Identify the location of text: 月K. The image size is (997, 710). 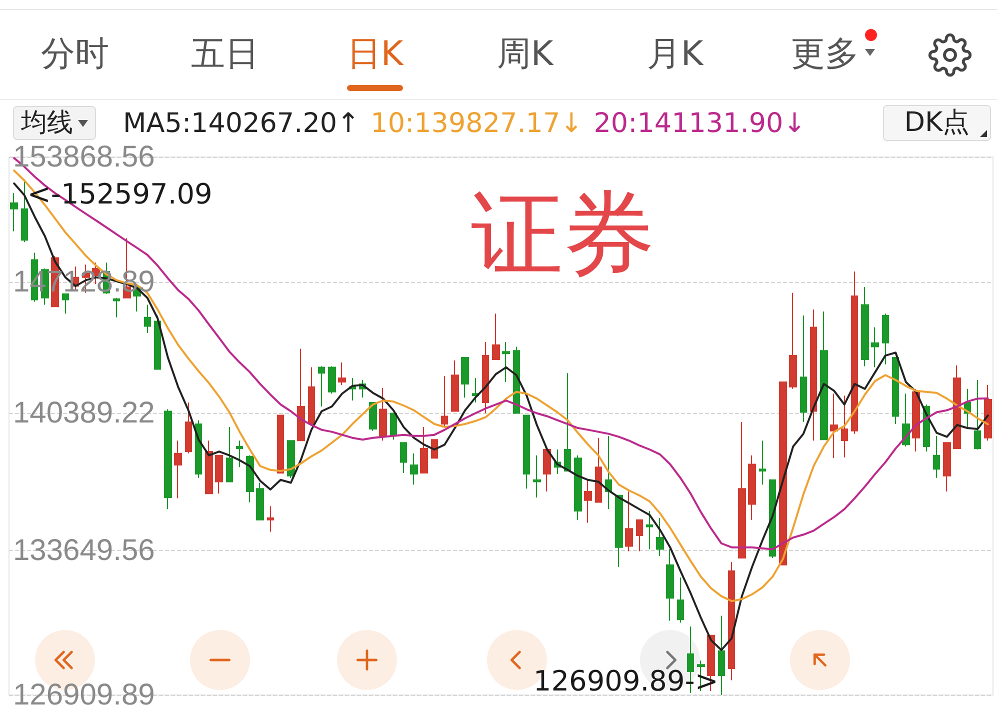
(675, 54).